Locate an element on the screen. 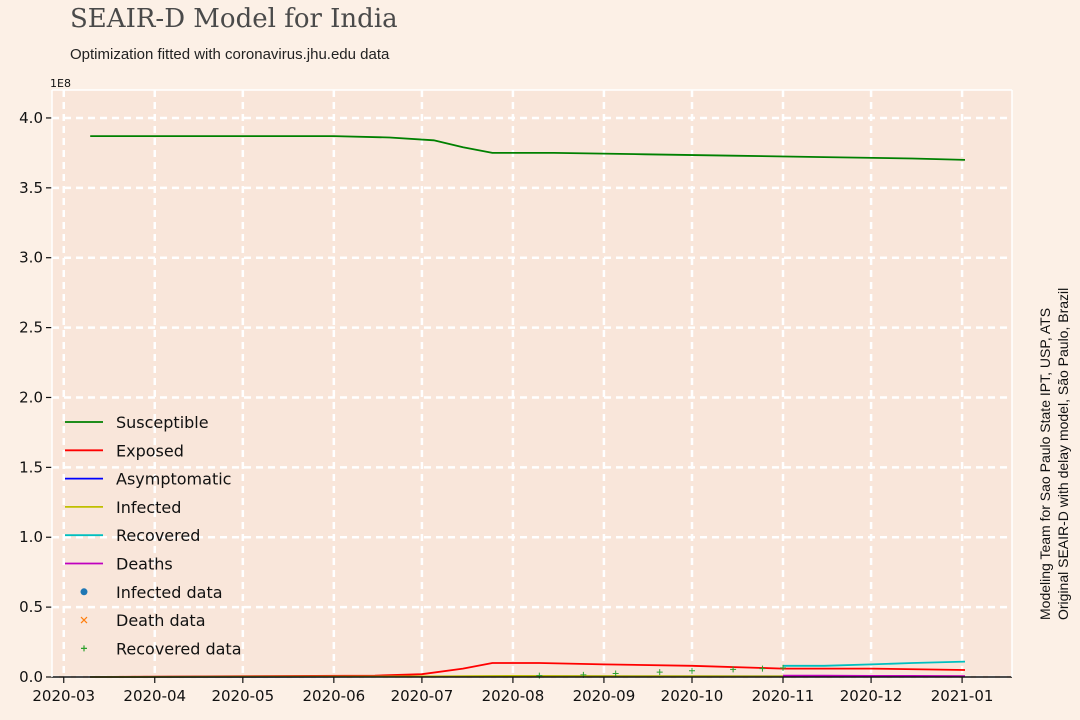  legend-label-infected-data: Infected data is located at coordinates (169, 592).